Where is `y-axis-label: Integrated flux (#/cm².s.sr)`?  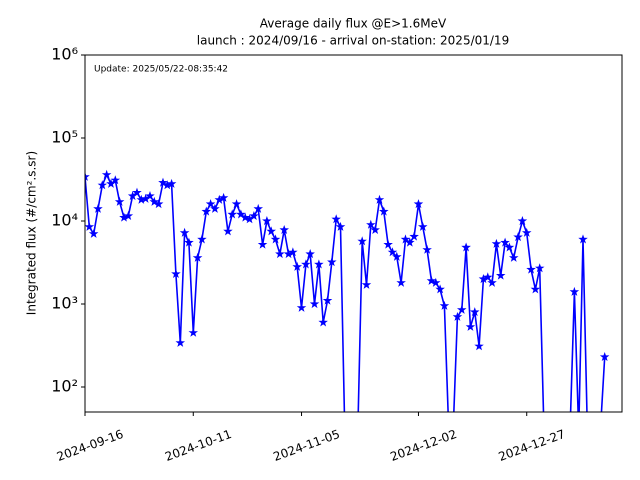 y-axis-label: Integrated flux (#/cm².s.sr) is located at coordinates (32, 233).